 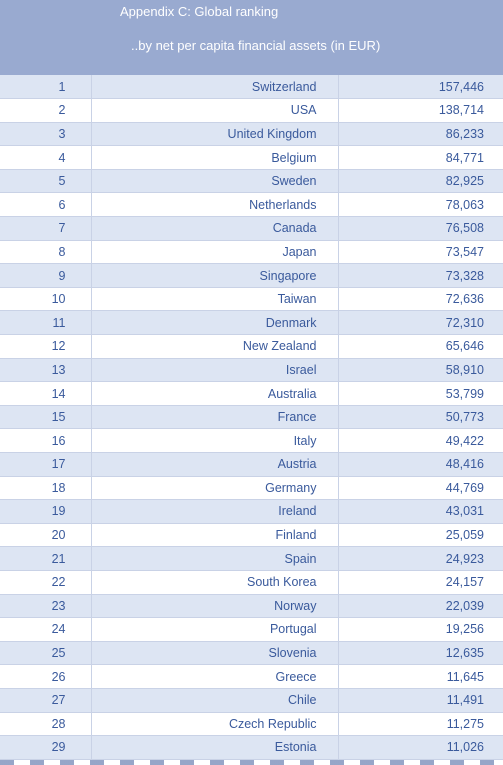 What do you see at coordinates (420, 252) in the screenshot?
I see `value-cell: 73,547` at bounding box center [420, 252].